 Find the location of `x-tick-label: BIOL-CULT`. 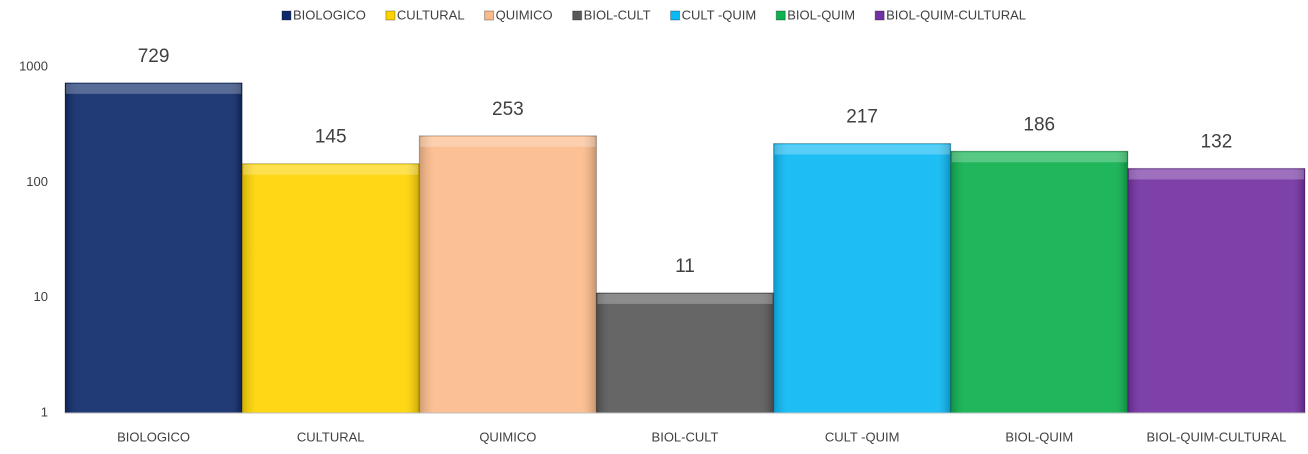

x-tick-label: BIOL-CULT is located at coordinates (685, 436).